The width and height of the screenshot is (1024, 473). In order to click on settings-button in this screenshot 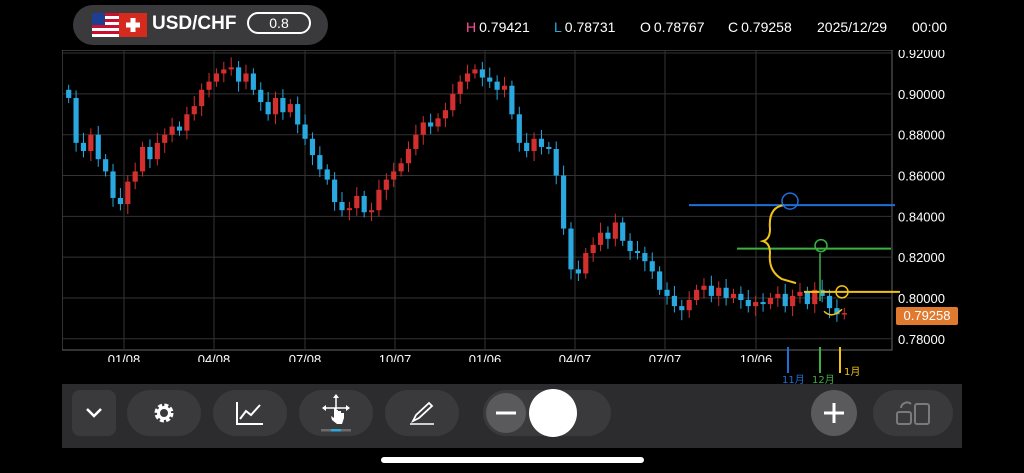, I will do `click(164, 413)`.